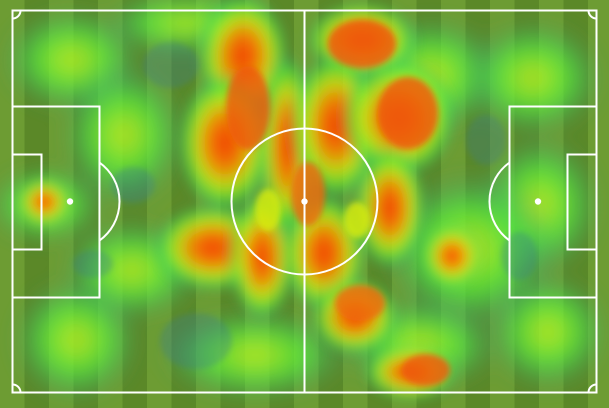 This screenshot has height=408, width=609. What do you see at coordinates (592, 388) in the screenshot?
I see `corner-arc-bottom-right` at bounding box center [592, 388].